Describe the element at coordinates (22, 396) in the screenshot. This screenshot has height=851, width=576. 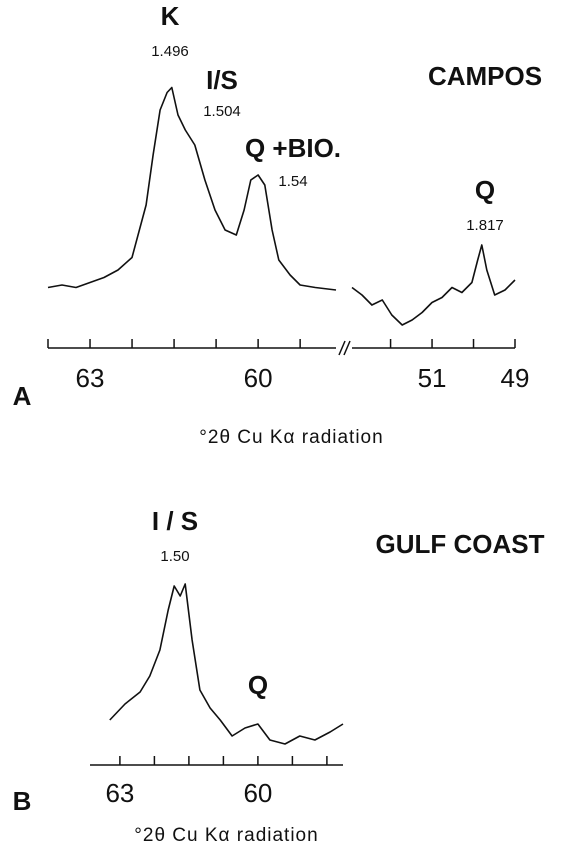
I see `panel-label: A` at that location.